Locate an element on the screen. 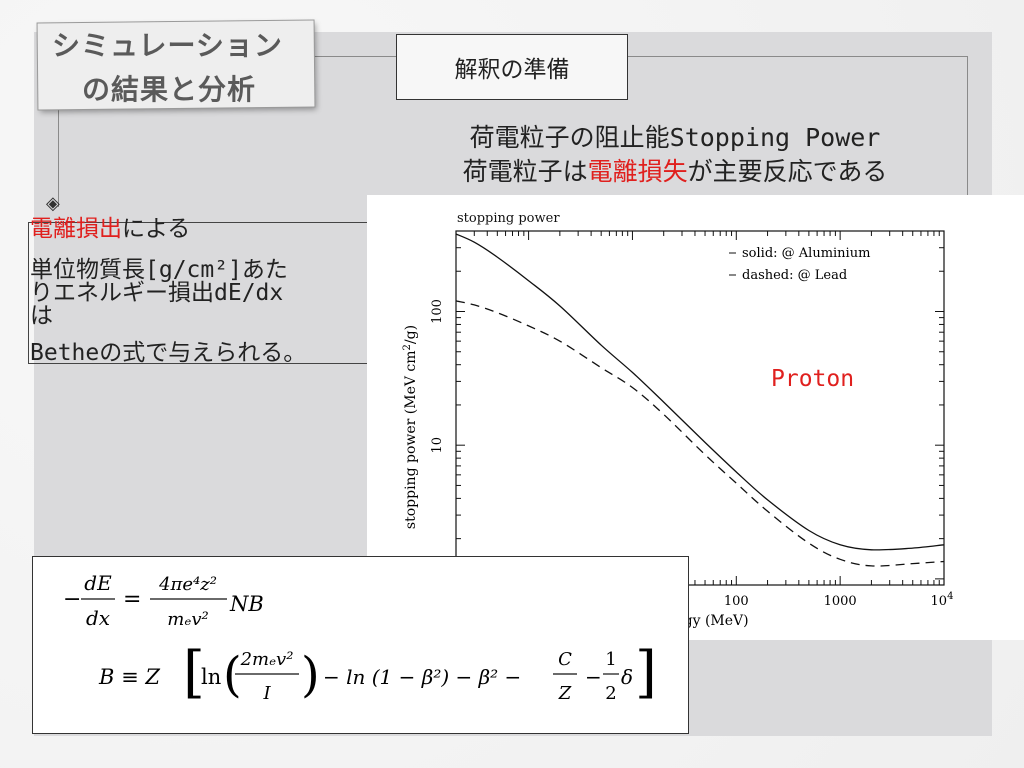  y-axis-label-sup: 2 is located at coordinates (407, 347).